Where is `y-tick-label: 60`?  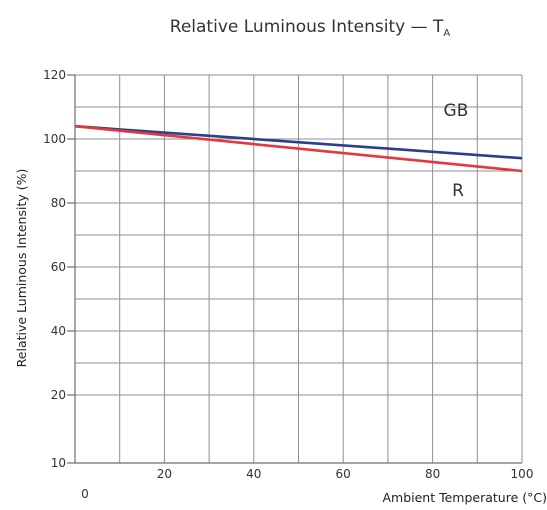 y-tick-label: 60 is located at coordinates (58, 267).